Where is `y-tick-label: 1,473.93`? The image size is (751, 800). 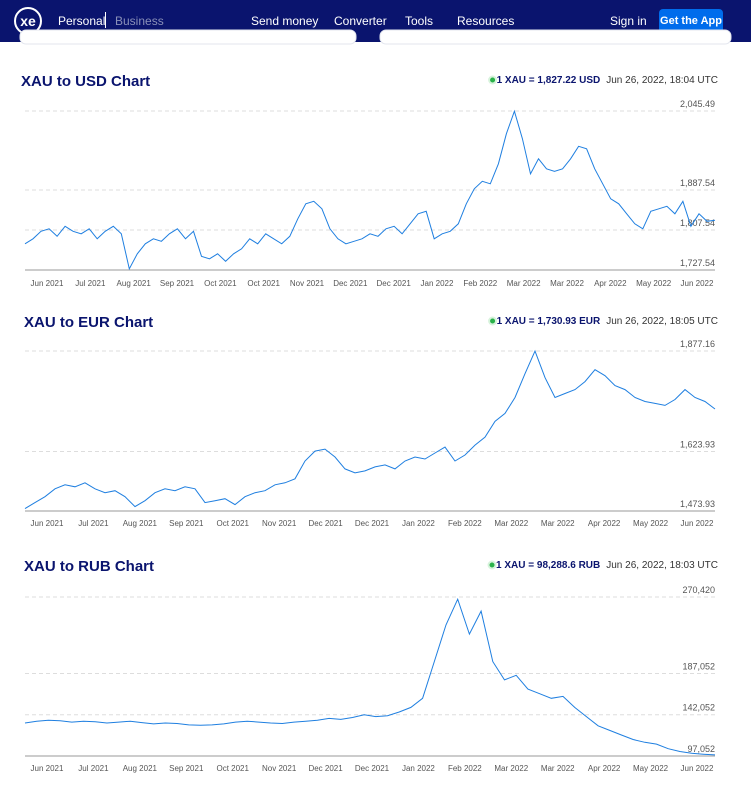
y-tick-label: 1,473.93 is located at coordinates (697, 504).